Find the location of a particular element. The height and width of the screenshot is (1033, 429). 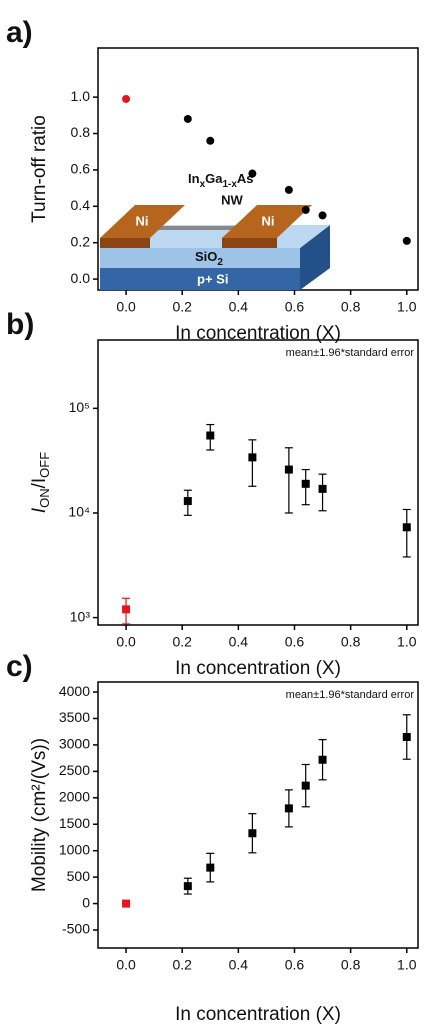

panel-label: c) is located at coordinates (19, 666).